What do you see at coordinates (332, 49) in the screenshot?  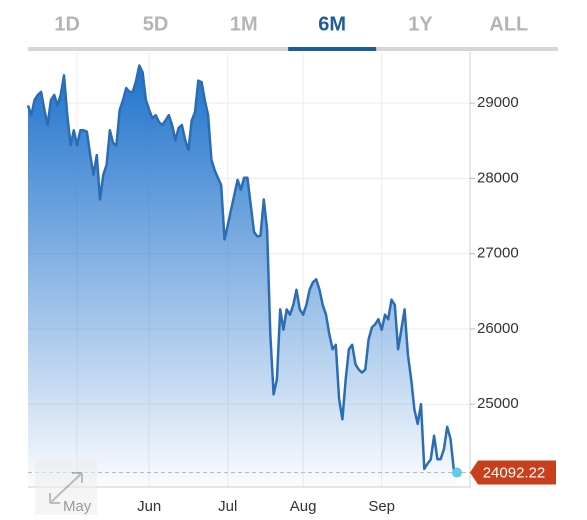 I see `tab-underline` at bounding box center [332, 49].